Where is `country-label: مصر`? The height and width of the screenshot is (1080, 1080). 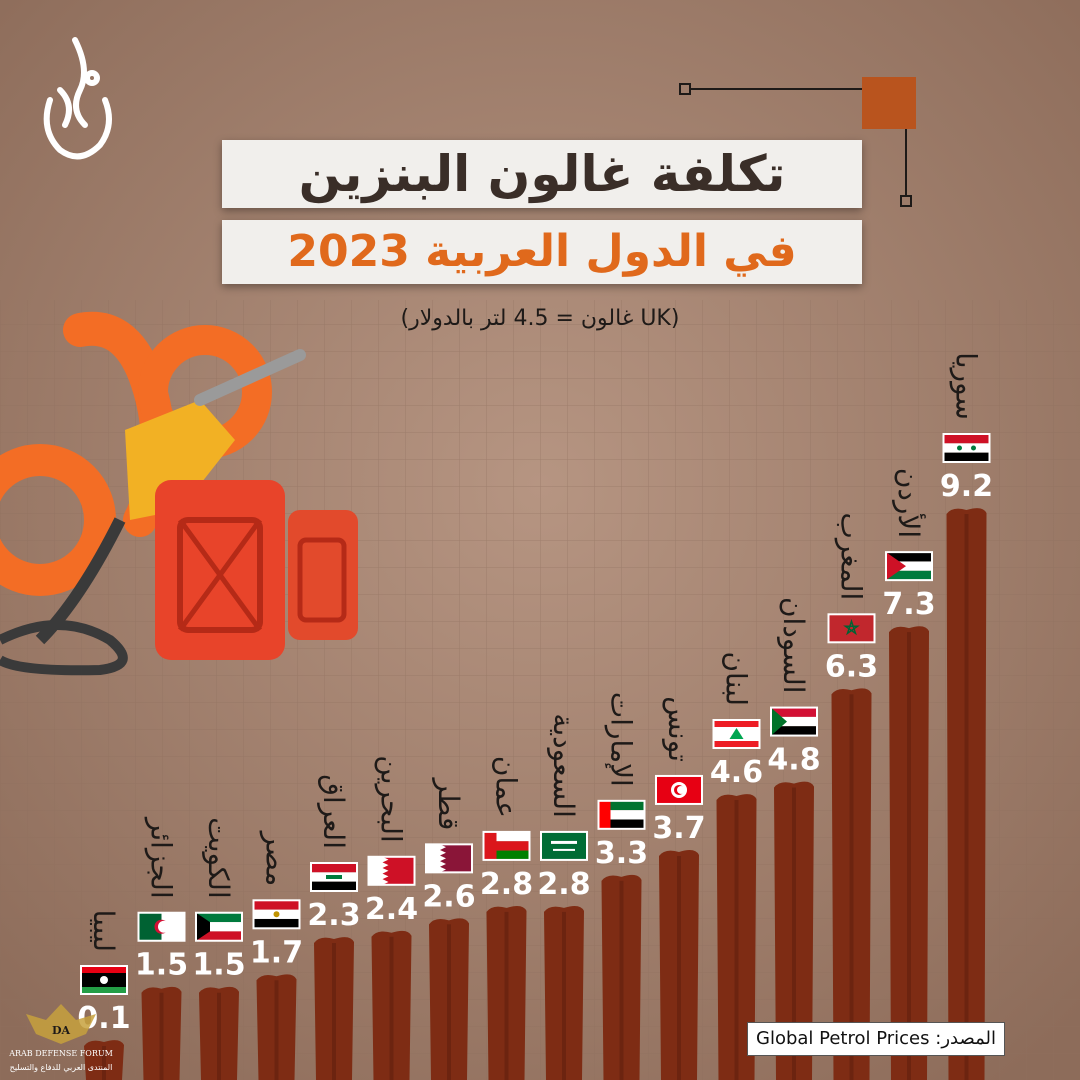
country-label: مصر is located at coordinates (276, 858).